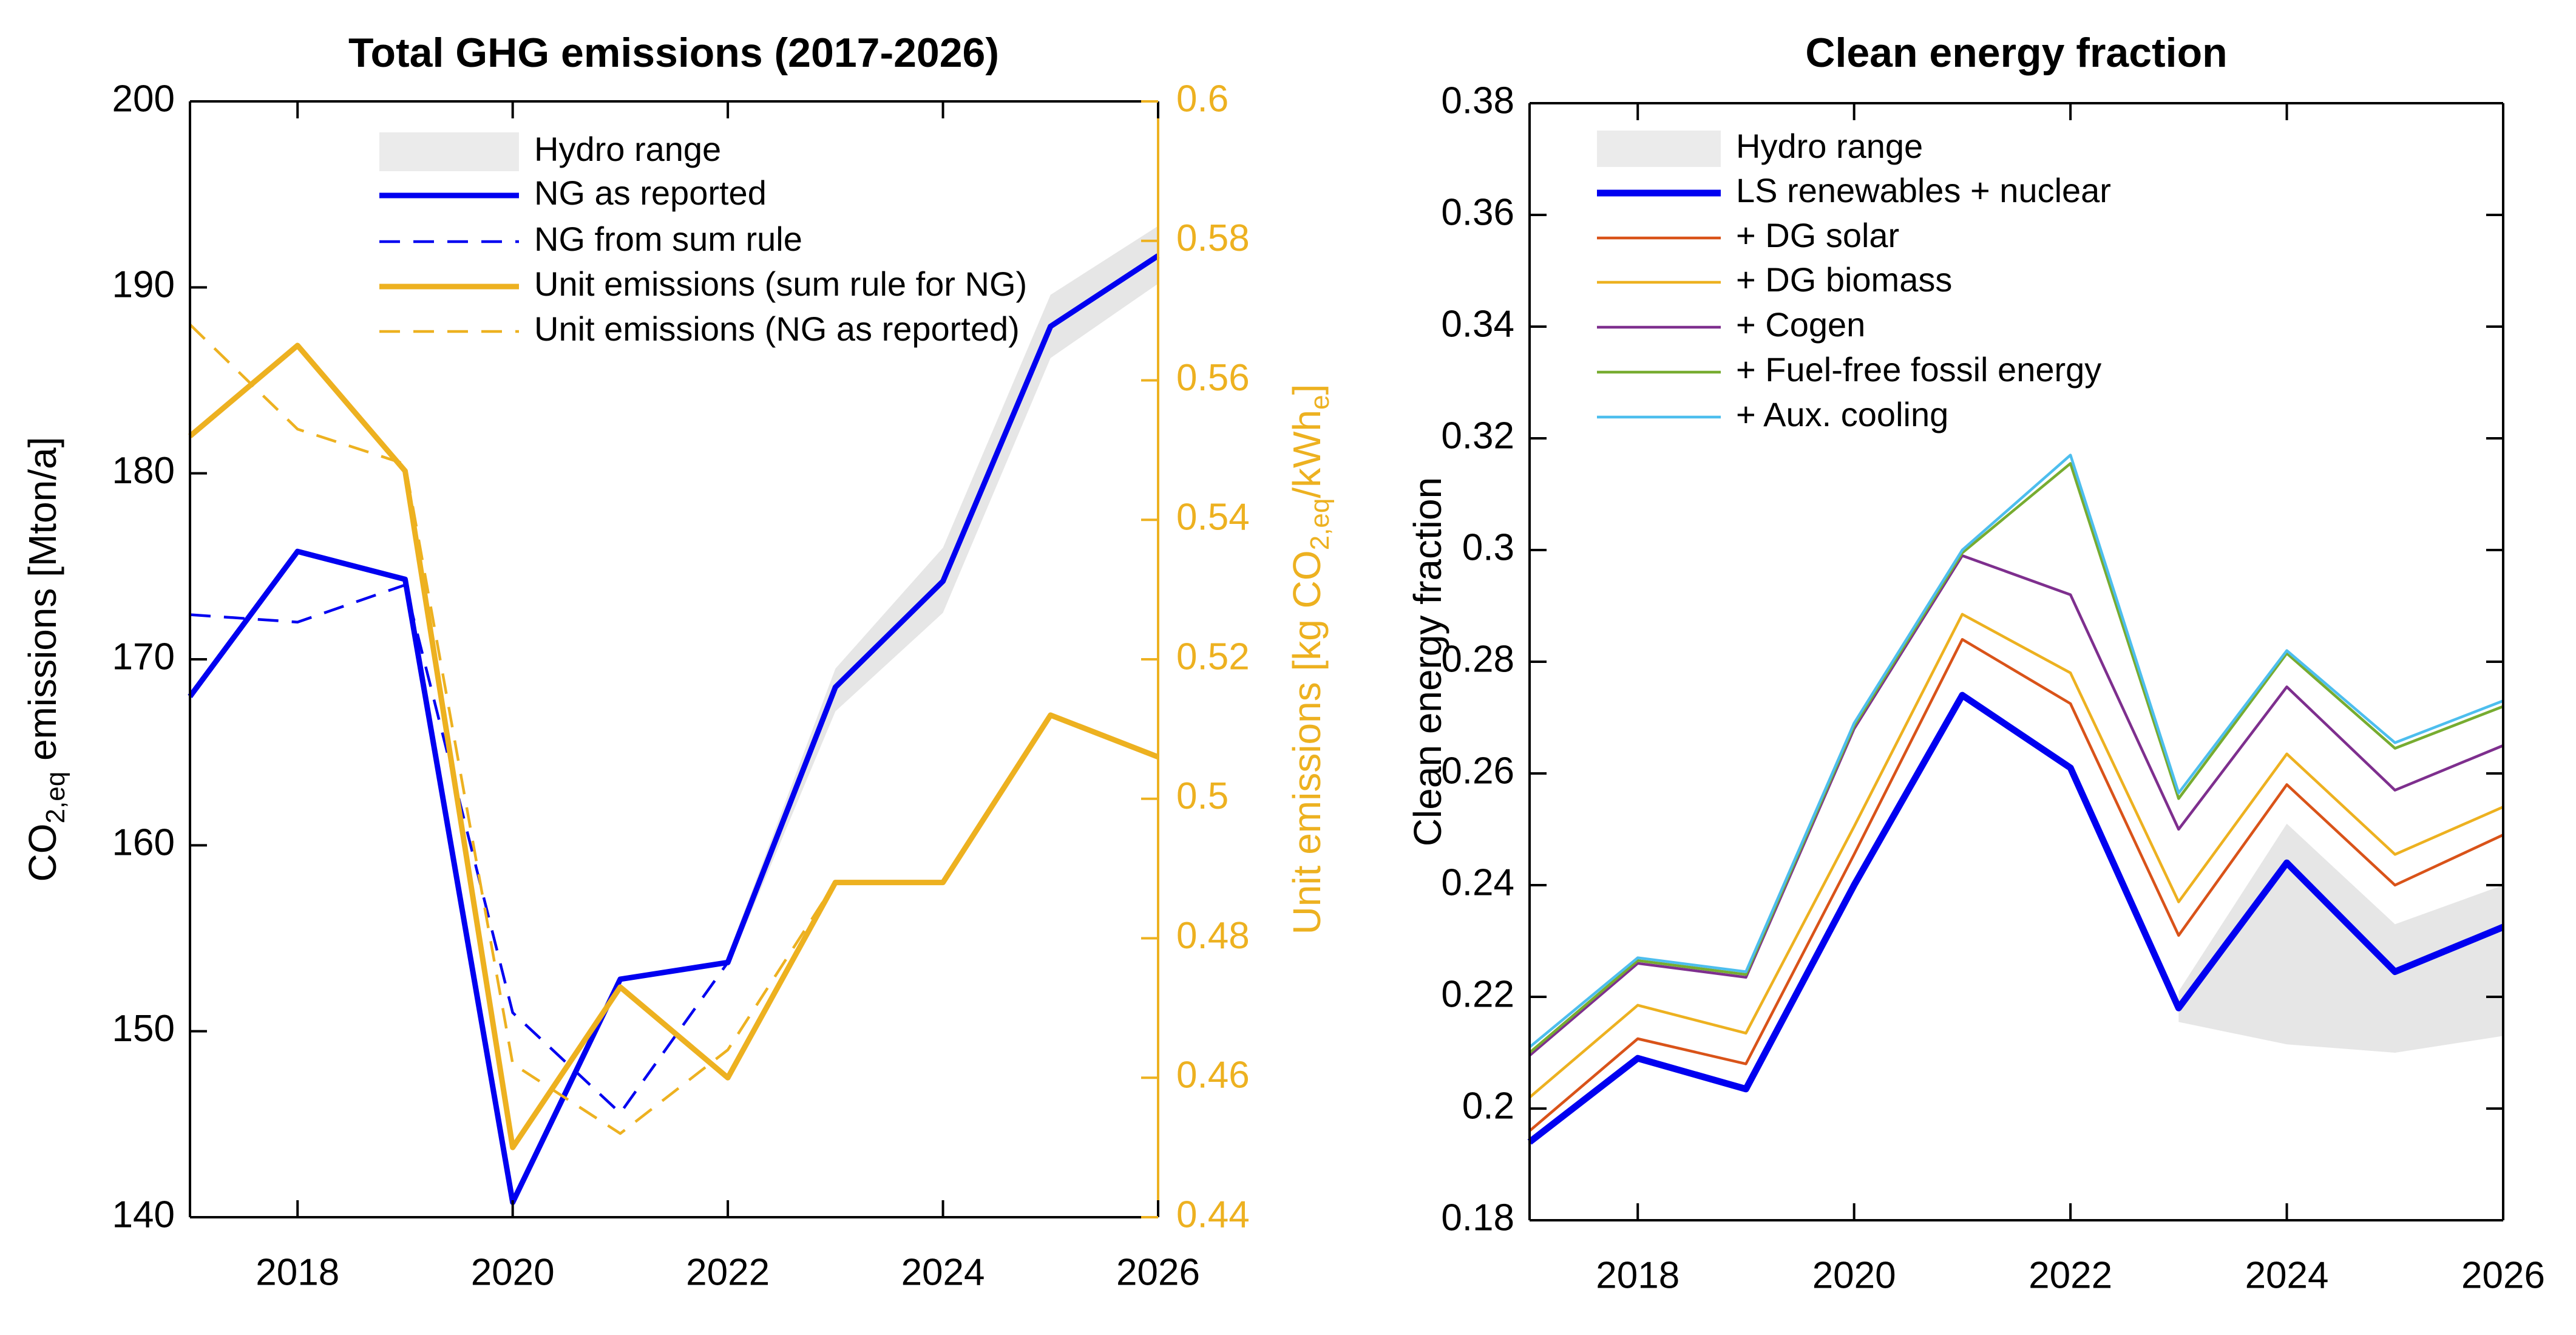 The width and height of the screenshot is (2576, 1335). What do you see at coordinates (668, 239) in the screenshot?
I see `legend-label: NG from sum rule` at bounding box center [668, 239].